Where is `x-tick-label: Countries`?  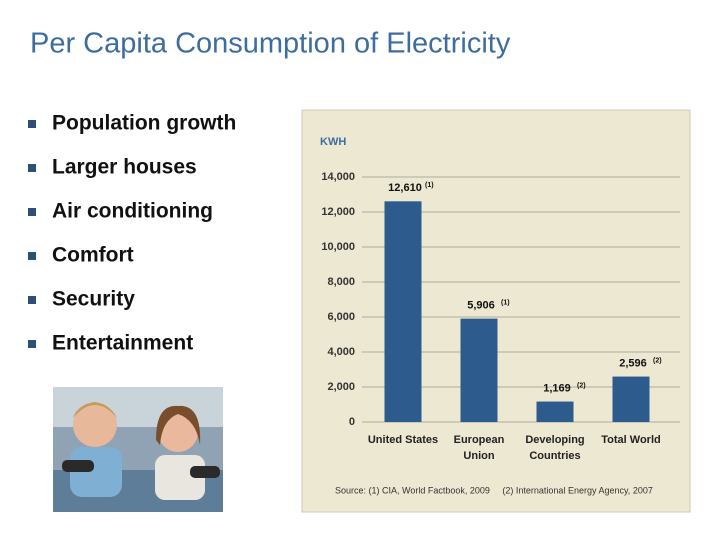 x-tick-label: Countries is located at coordinates (554, 456).